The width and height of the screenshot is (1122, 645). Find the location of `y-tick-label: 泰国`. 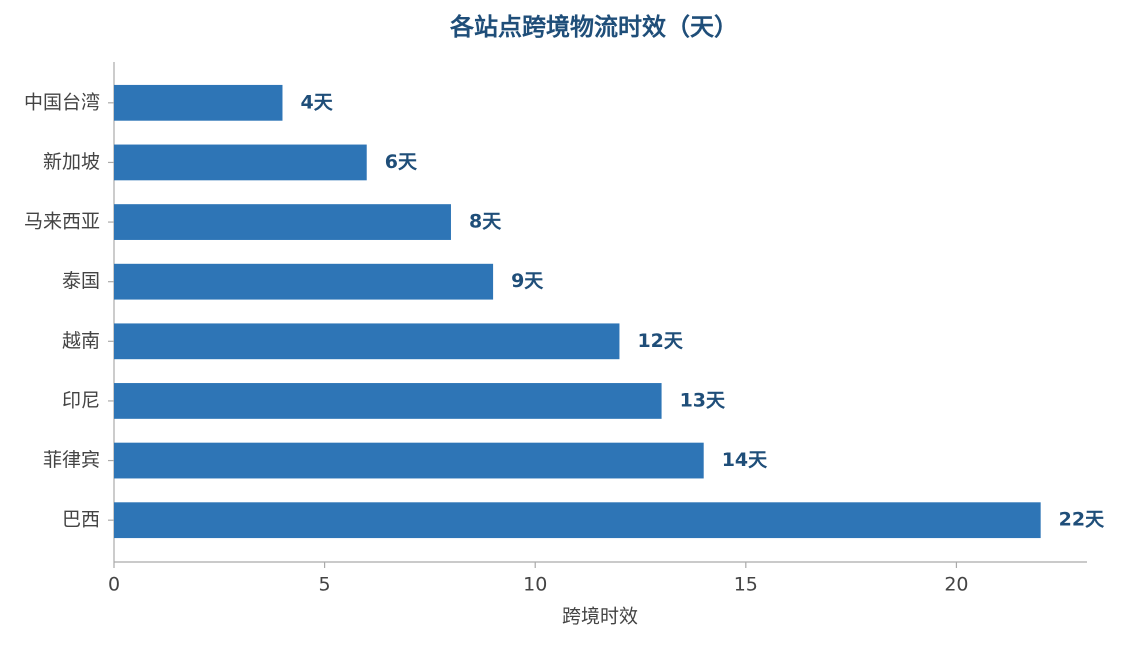

y-tick-label: 泰国 is located at coordinates (81, 281).